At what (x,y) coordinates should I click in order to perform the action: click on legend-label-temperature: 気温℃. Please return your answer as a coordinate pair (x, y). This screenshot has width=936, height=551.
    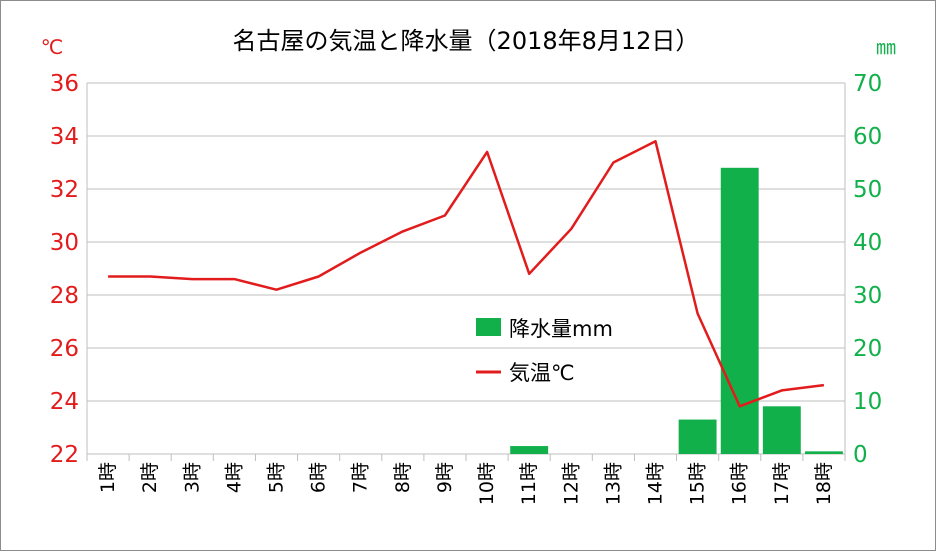
    Looking at the image, I should click on (542, 373).